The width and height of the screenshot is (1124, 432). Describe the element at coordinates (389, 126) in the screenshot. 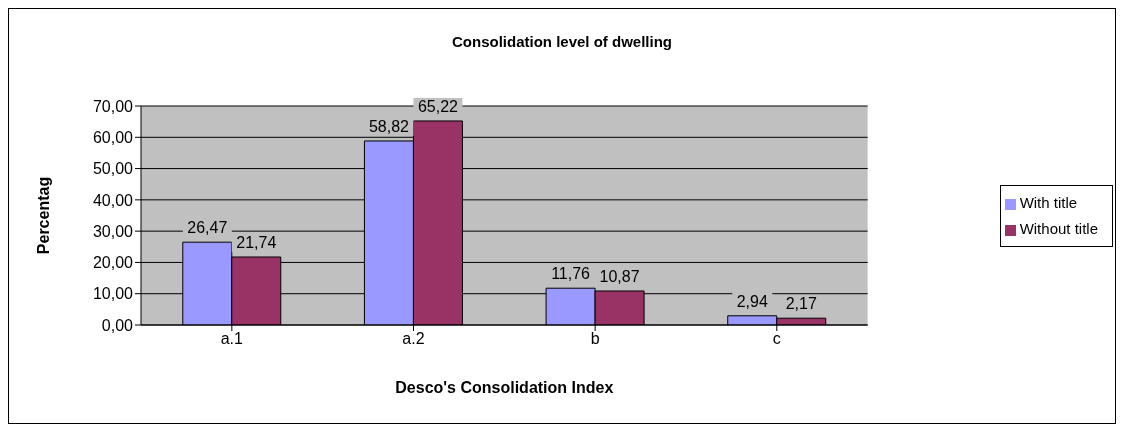

I see `data-label: 58,82` at that location.